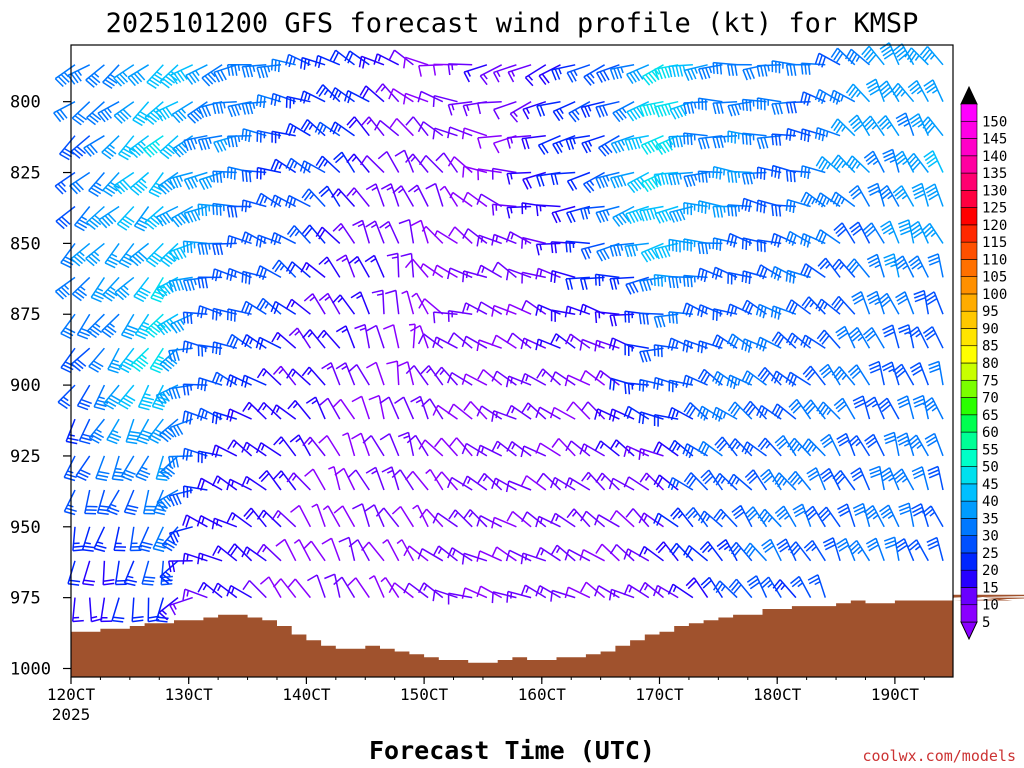  Describe the element at coordinates (969, 631) in the screenshot. I see `colorbar-bottom-arrow` at that location.